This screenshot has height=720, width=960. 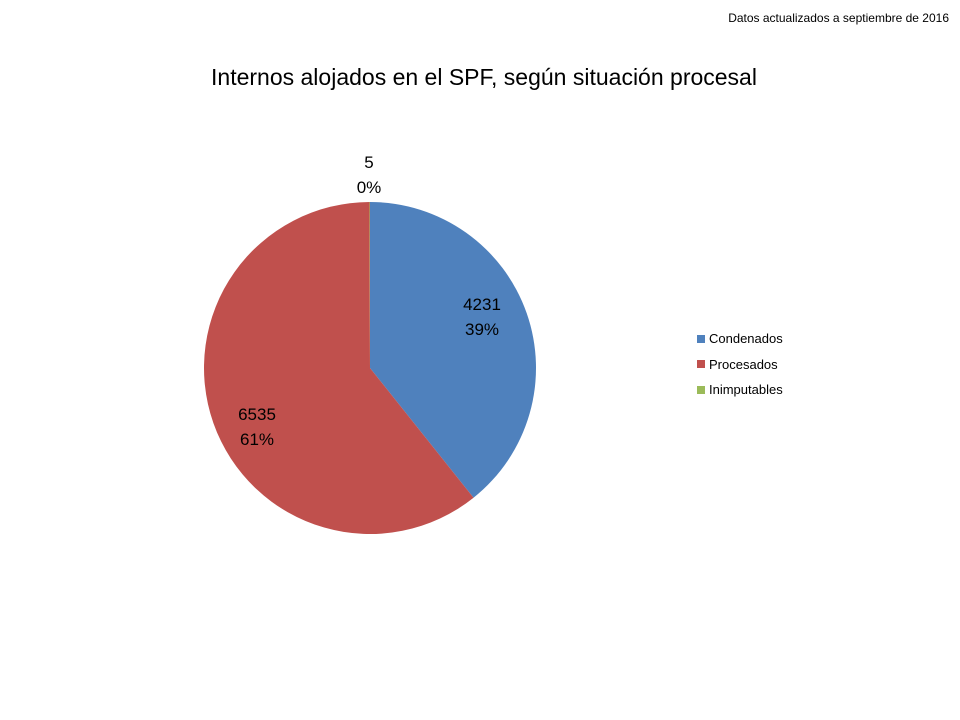 I want to click on slice-percent-label-inimputables: 0%, so click(x=369, y=187).